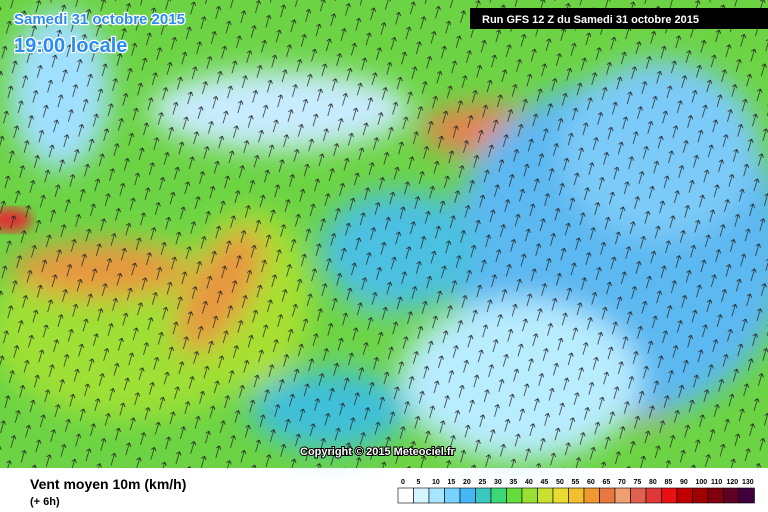 The image size is (768, 512). I want to click on legend-tick-label: 30, so click(498, 482).